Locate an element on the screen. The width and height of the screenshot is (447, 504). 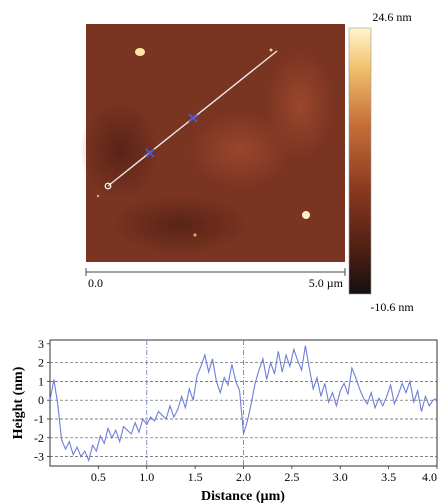
colorbar-max-label: 24.6 nm is located at coordinates (392, 17).